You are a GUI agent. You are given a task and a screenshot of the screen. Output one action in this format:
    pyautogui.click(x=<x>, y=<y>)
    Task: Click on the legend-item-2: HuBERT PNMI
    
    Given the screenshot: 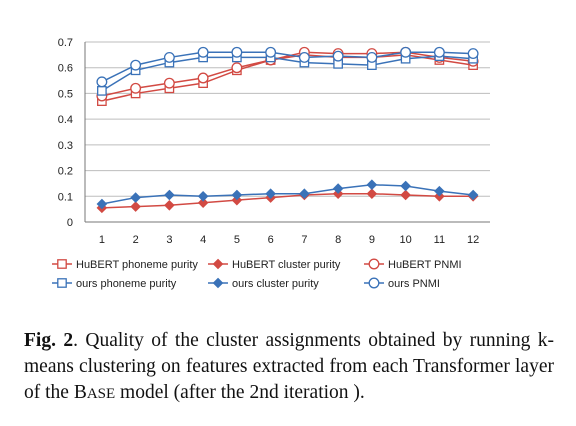 What is the action you would take?
    pyautogui.click(x=413, y=264)
    